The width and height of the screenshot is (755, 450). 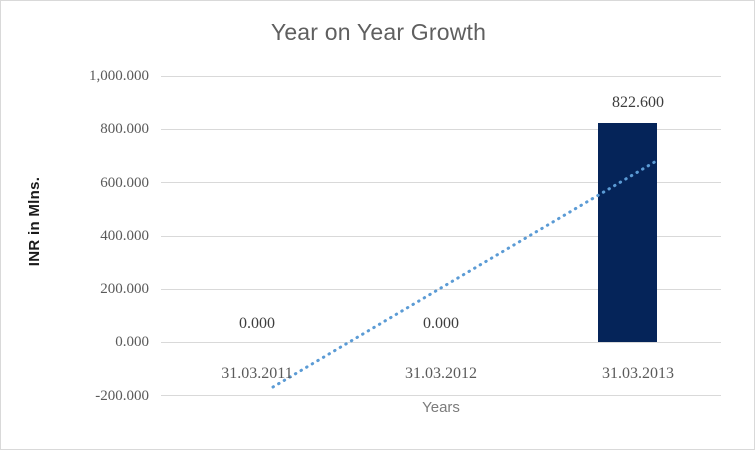 I want to click on y-tick-label-800: 800.000, so click(x=124, y=129).